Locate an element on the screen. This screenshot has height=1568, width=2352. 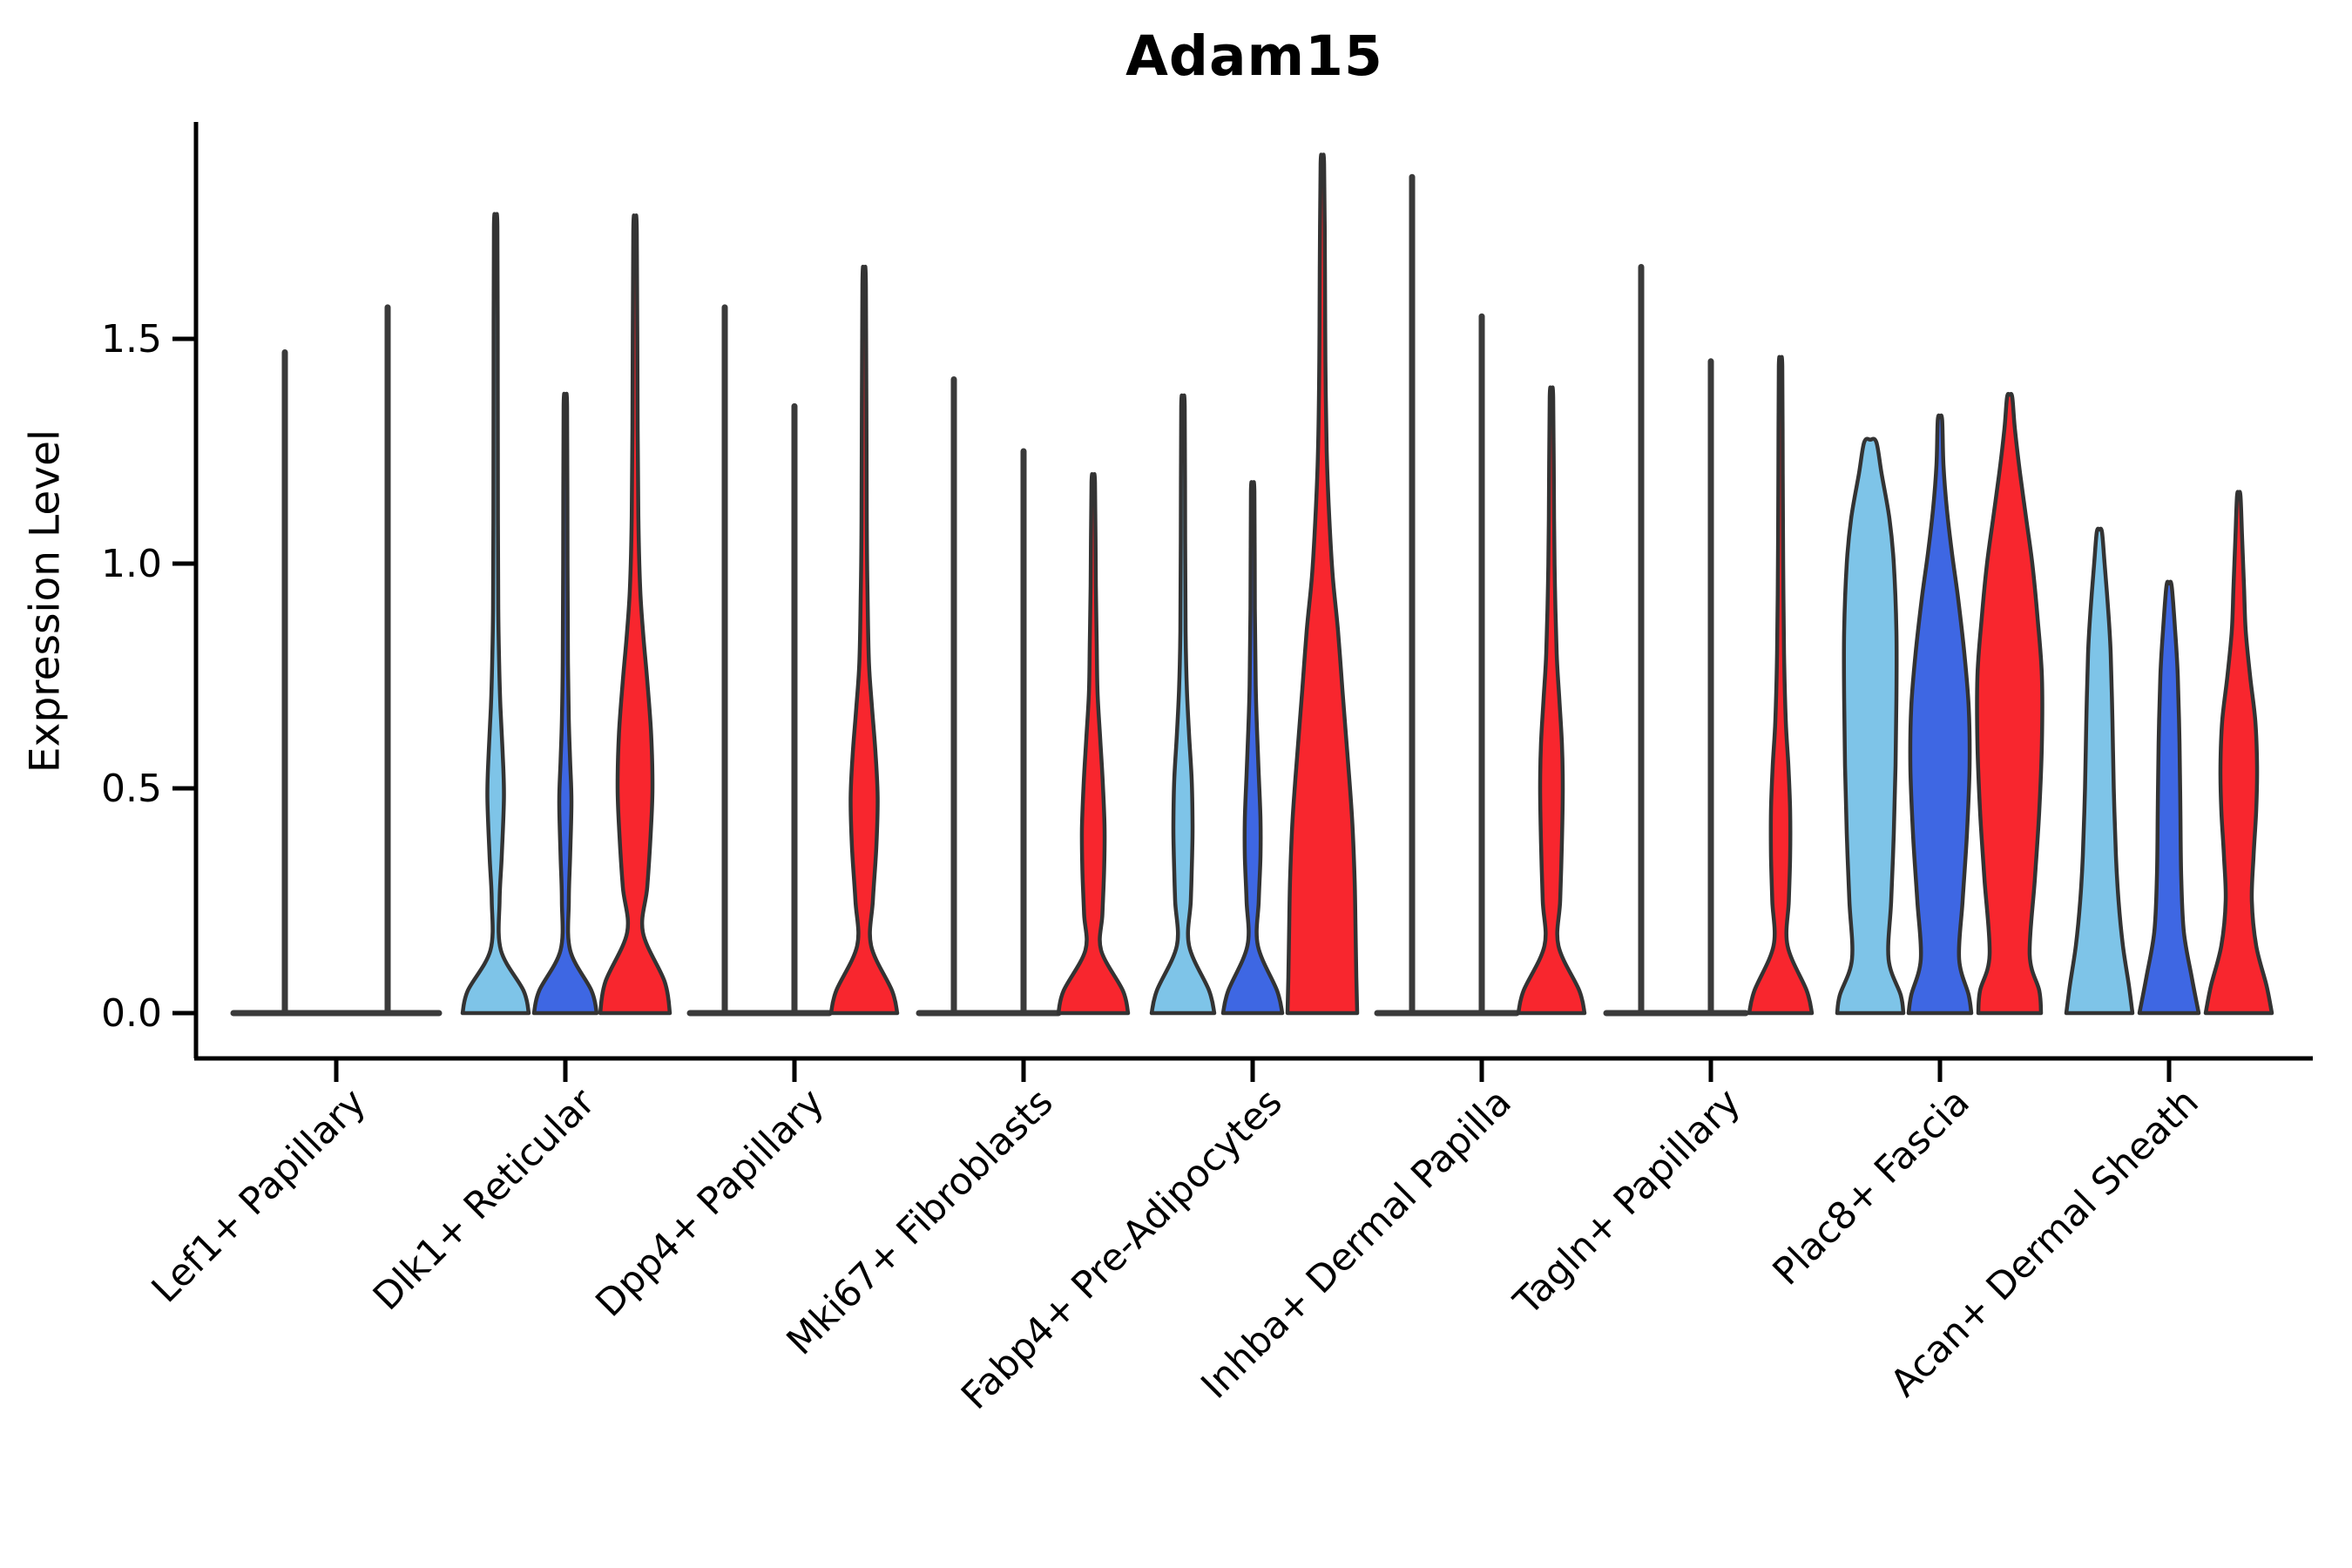
violin-dpp4-papillary-red is located at coordinates (864, 640).